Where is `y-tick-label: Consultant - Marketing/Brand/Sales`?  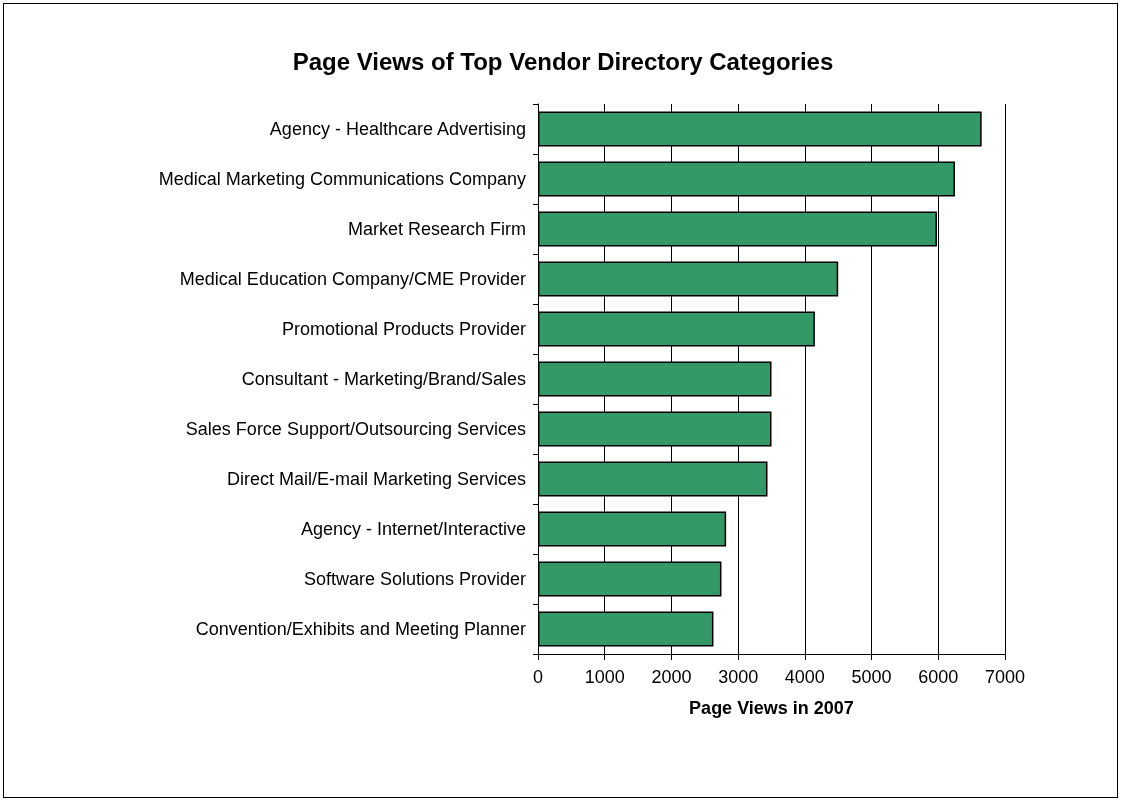
y-tick-label: Consultant - Marketing/Brand/Sales is located at coordinates (383, 379).